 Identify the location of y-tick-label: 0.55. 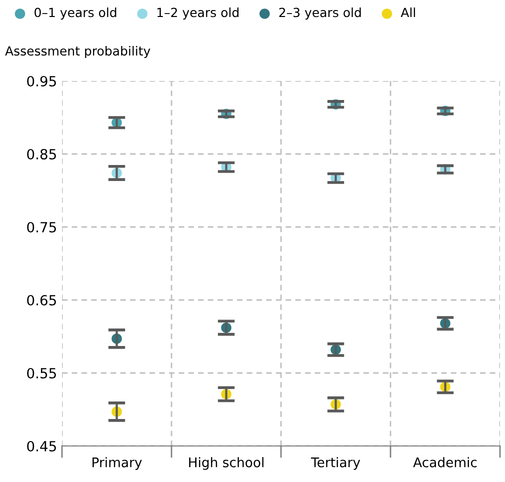
(41, 373).